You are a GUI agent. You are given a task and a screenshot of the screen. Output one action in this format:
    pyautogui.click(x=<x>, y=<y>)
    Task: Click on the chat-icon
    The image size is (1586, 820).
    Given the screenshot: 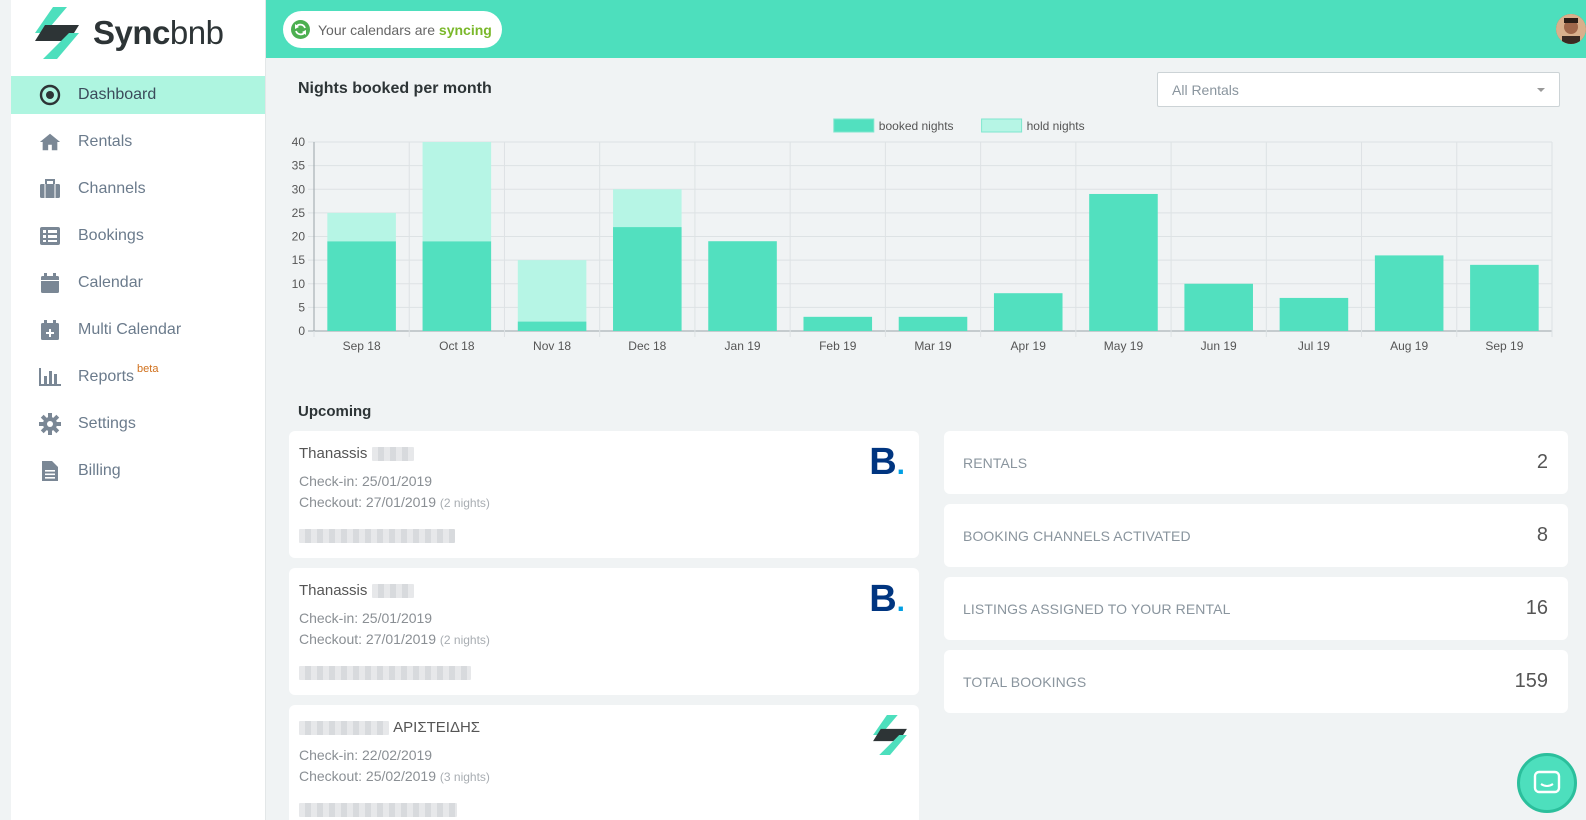 What is the action you would take?
    pyautogui.click(x=1547, y=782)
    